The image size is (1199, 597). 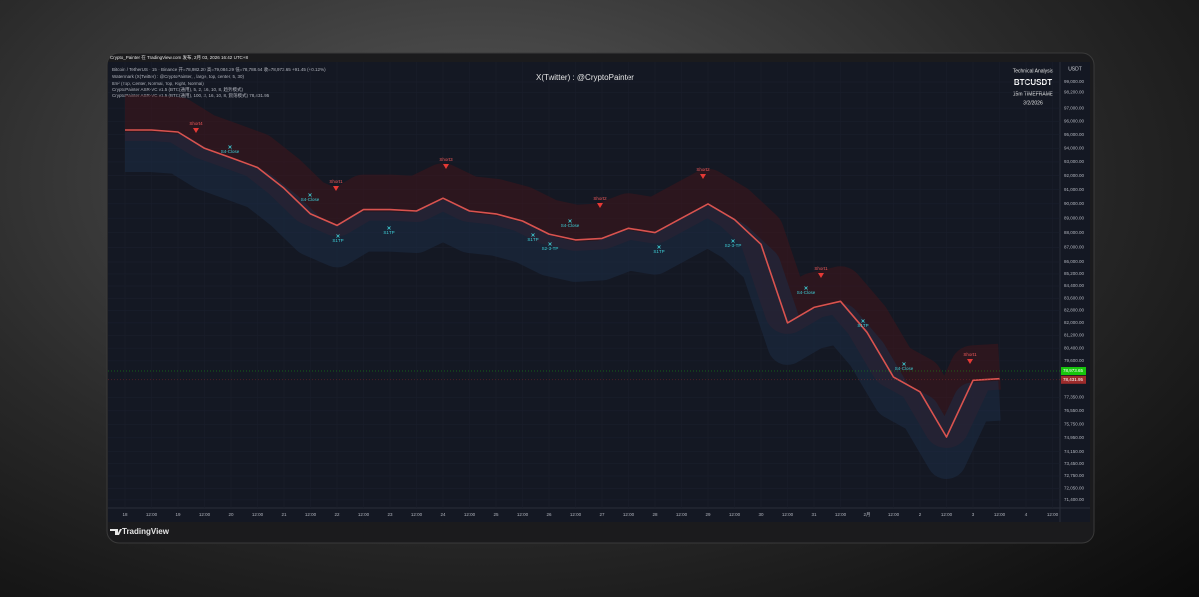 What do you see at coordinates (1074, 92) in the screenshot?
I see `y-tick-label: 98,200.00` at bounding box center [1074, 92].